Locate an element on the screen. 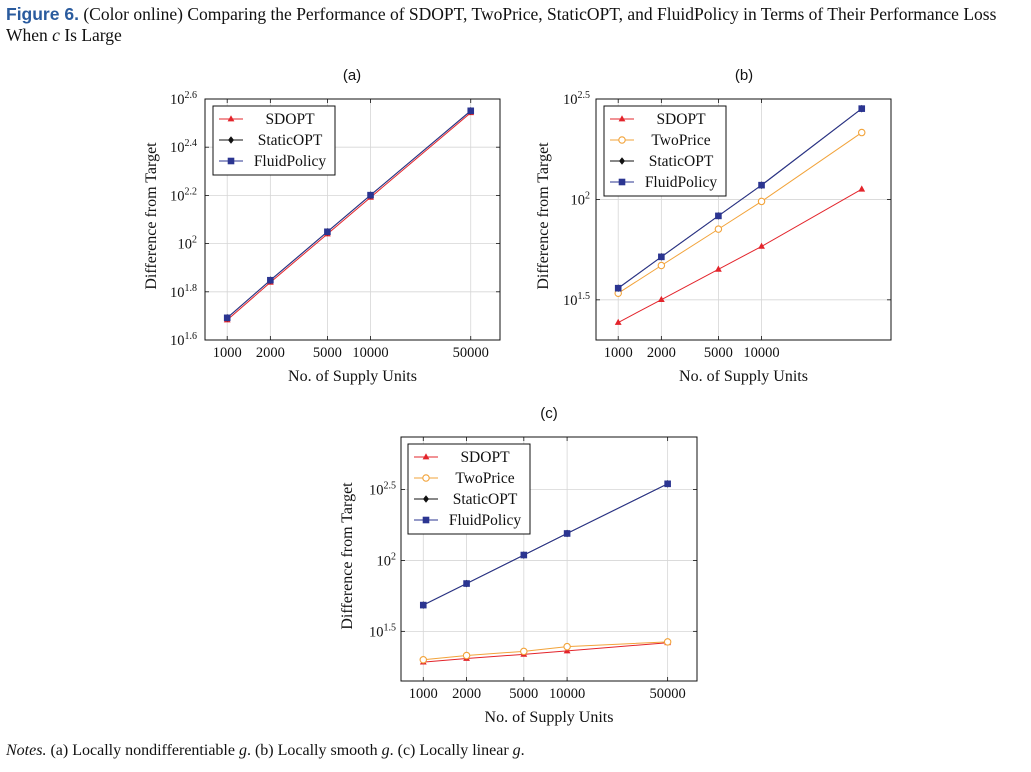  notes-end: . is located at coordinates (522, 750).